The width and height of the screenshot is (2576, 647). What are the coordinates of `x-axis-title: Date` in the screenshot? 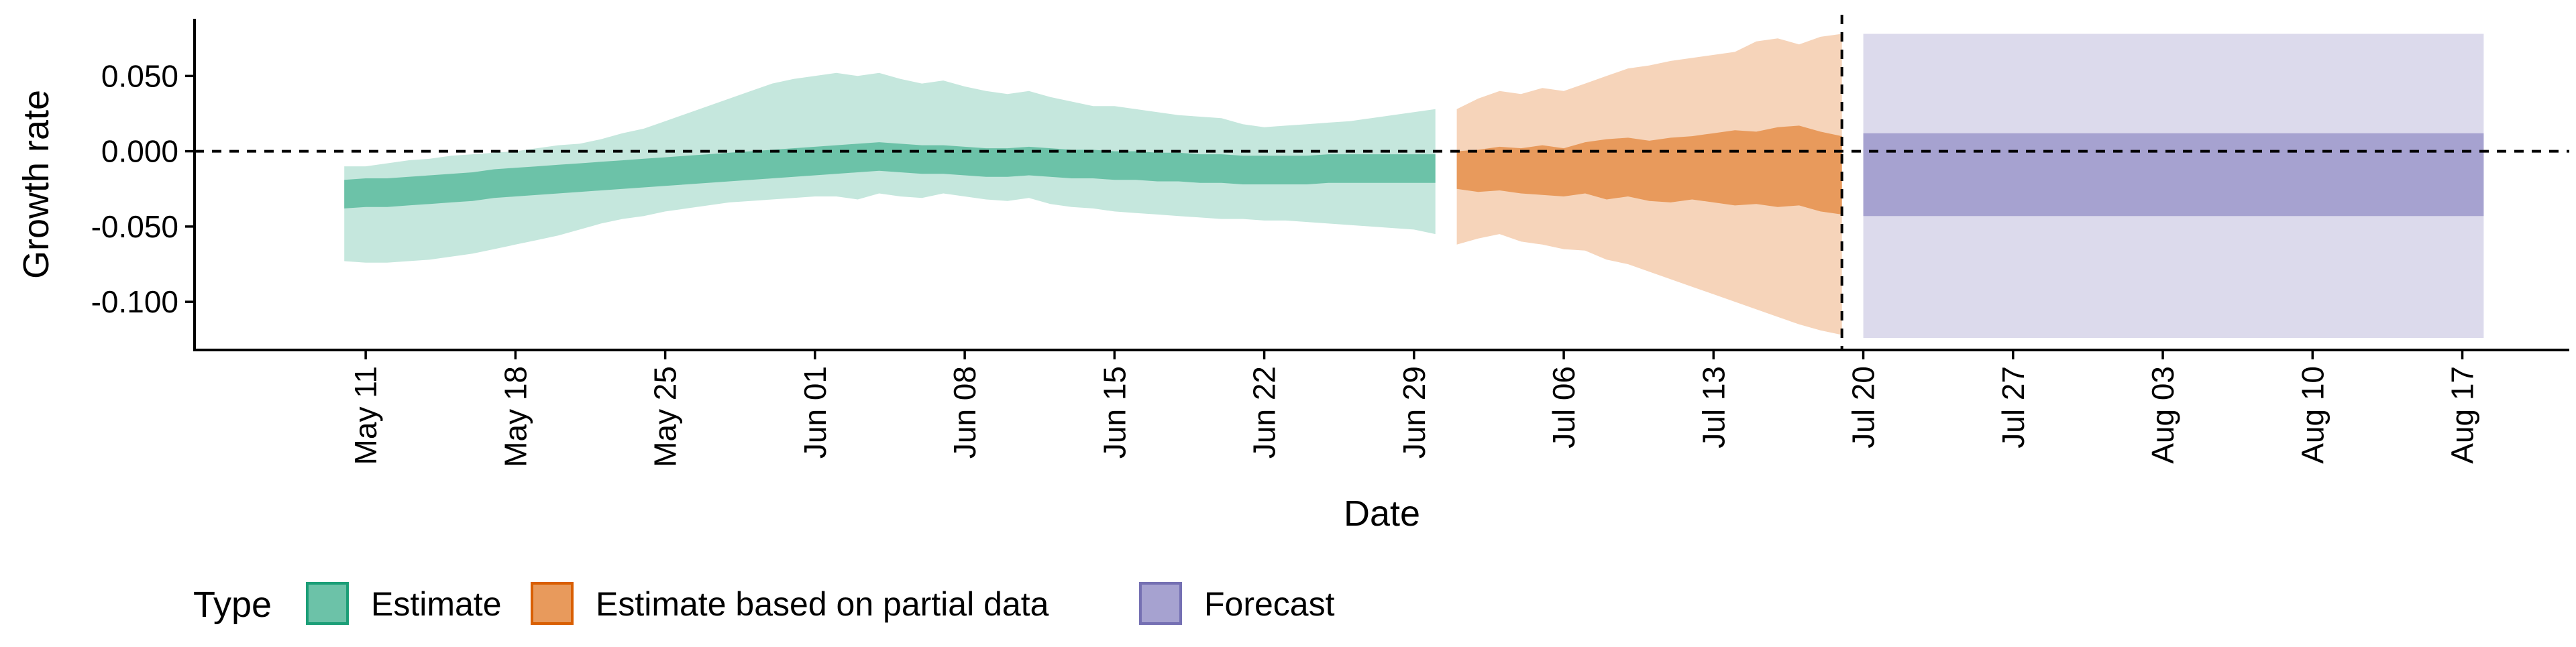 It's located at (1382, 513).